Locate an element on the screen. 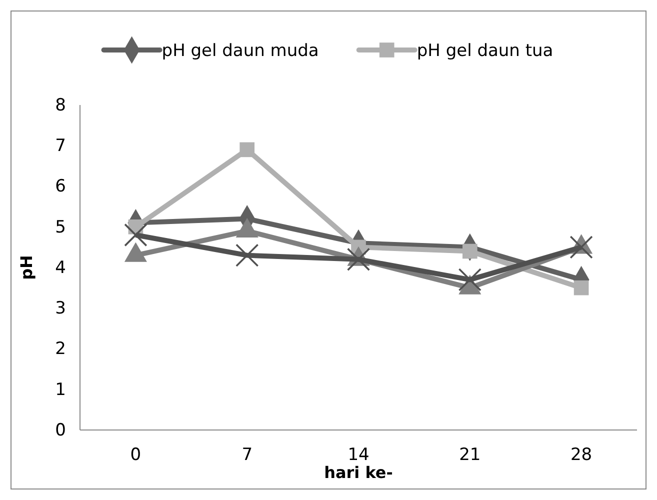  x-tick-label: 0 is located at coordinates (136, 455).